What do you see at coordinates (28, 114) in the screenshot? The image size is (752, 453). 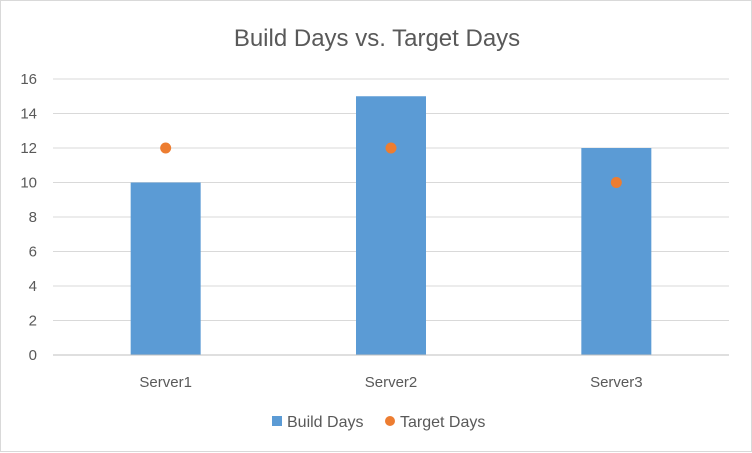 I see `y-tick-label: 14` at bounding box center [28, 114].